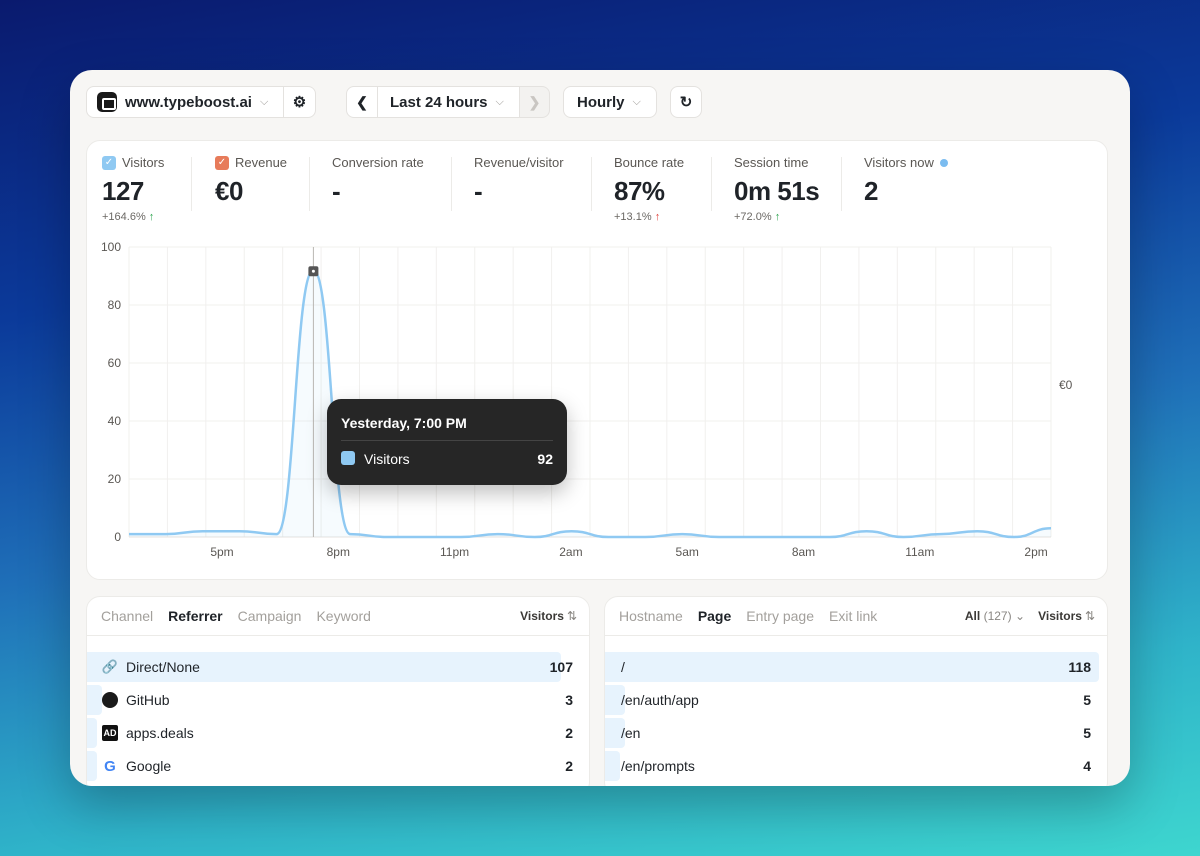 The height and width of the screenshot is (856, 1200). Describe the element at coordinates (163, 667) in the screenshot. I see `list-item-label: Direct/None` at that location.